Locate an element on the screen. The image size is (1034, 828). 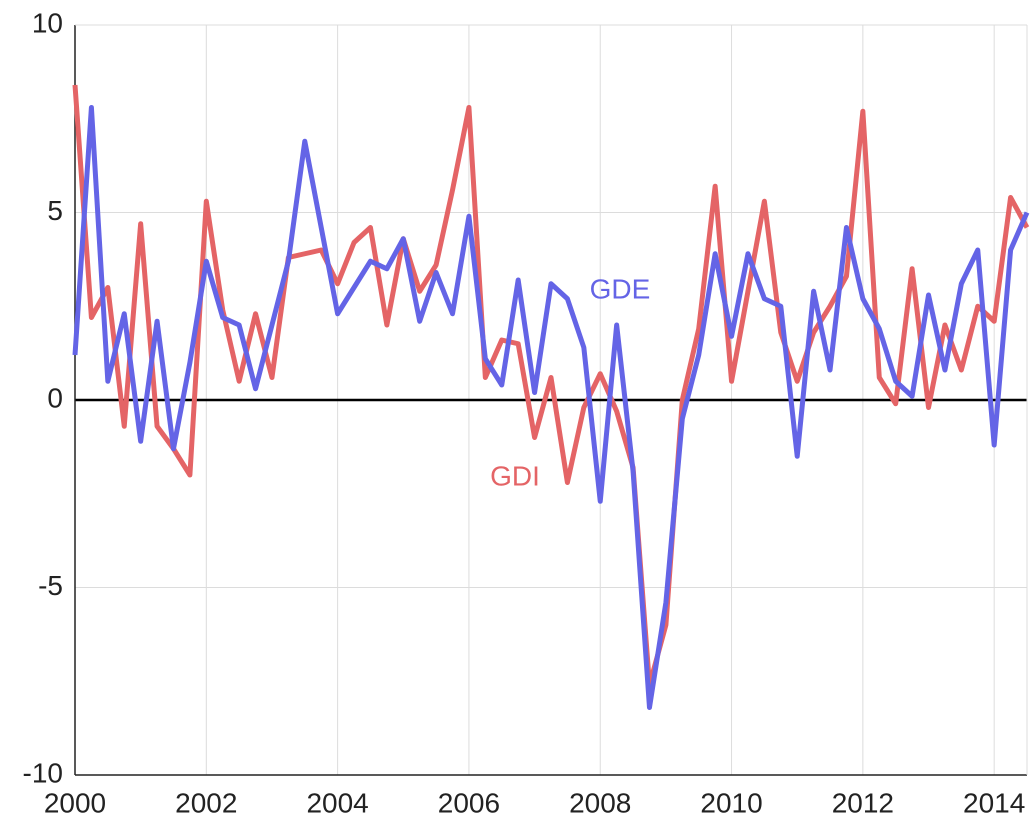
x-tick-label: 2010 is located at coordinates (731, 802).